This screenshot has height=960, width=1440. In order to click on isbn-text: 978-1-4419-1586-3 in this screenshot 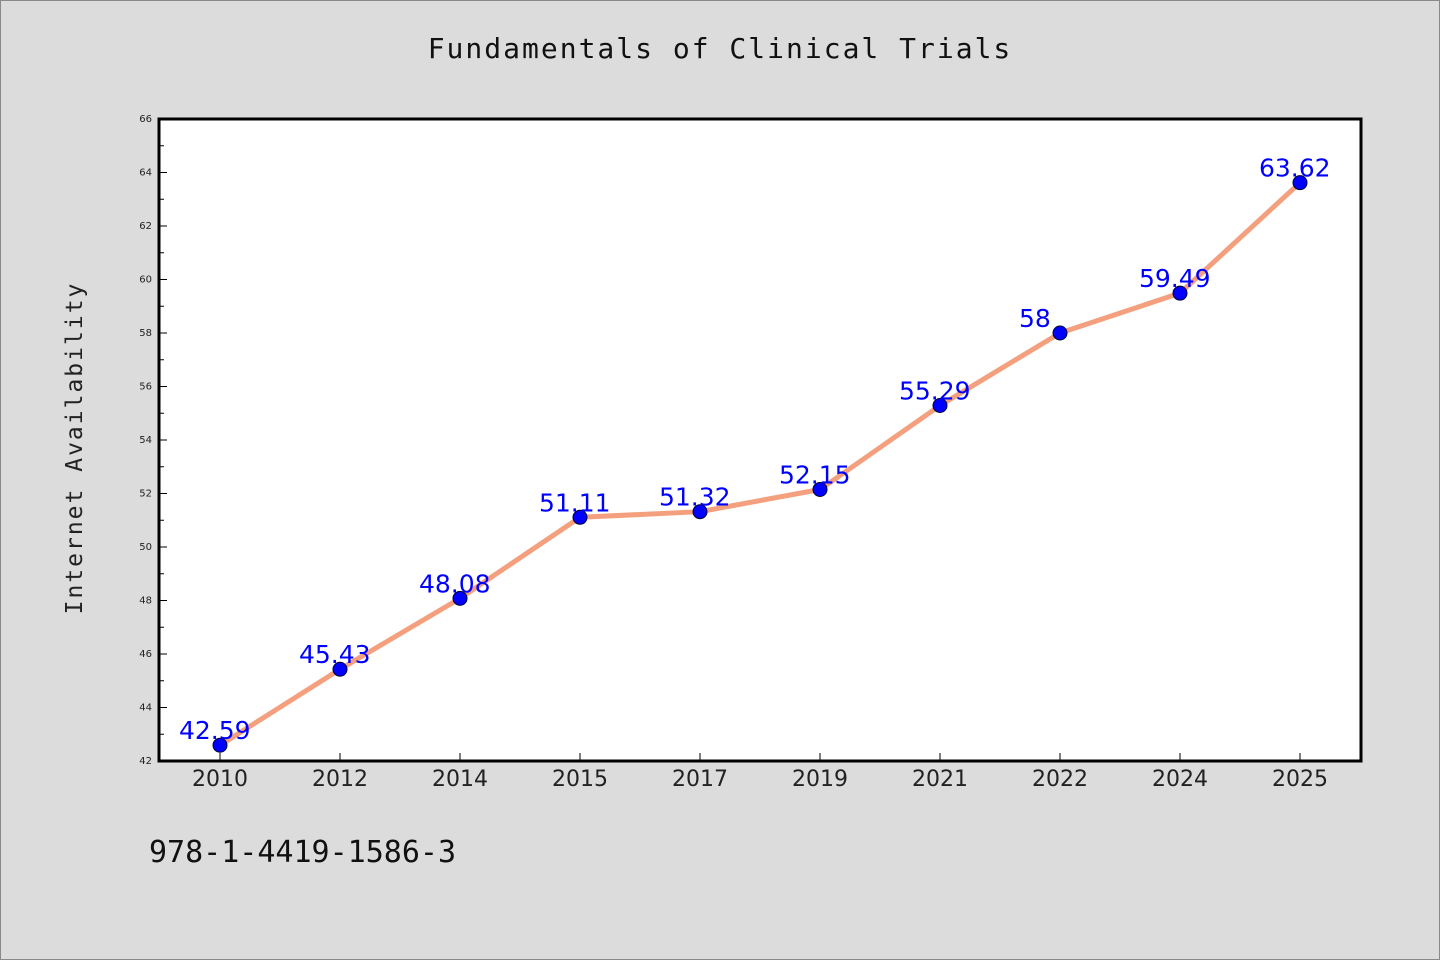, I will do `click(303, 852)`.